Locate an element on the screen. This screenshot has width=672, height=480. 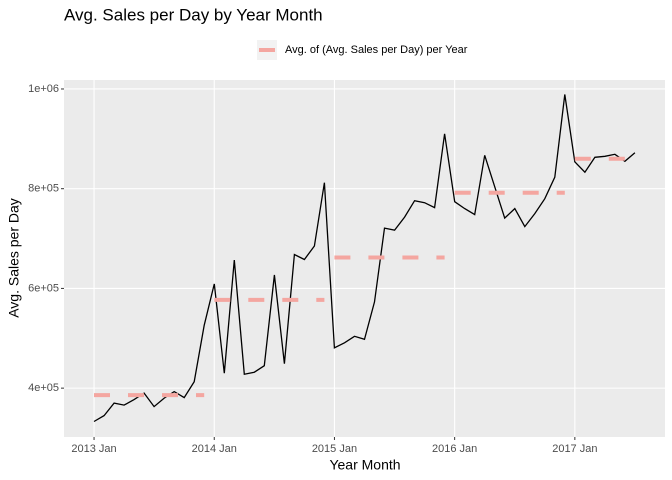
y-tick-label: 1e+06 is located at coordinates (43, 89).